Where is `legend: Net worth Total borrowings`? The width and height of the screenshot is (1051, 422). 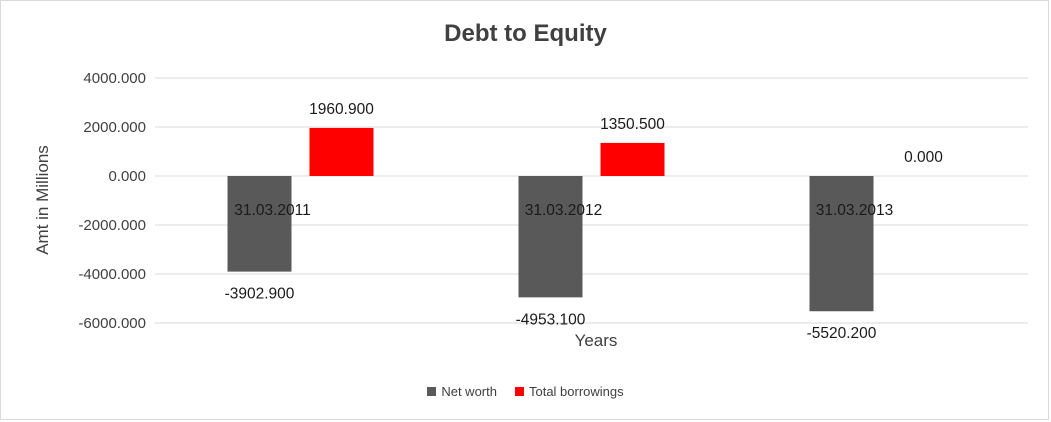
legend: Net worth Total borrowings is located at coordinates (525, 391).